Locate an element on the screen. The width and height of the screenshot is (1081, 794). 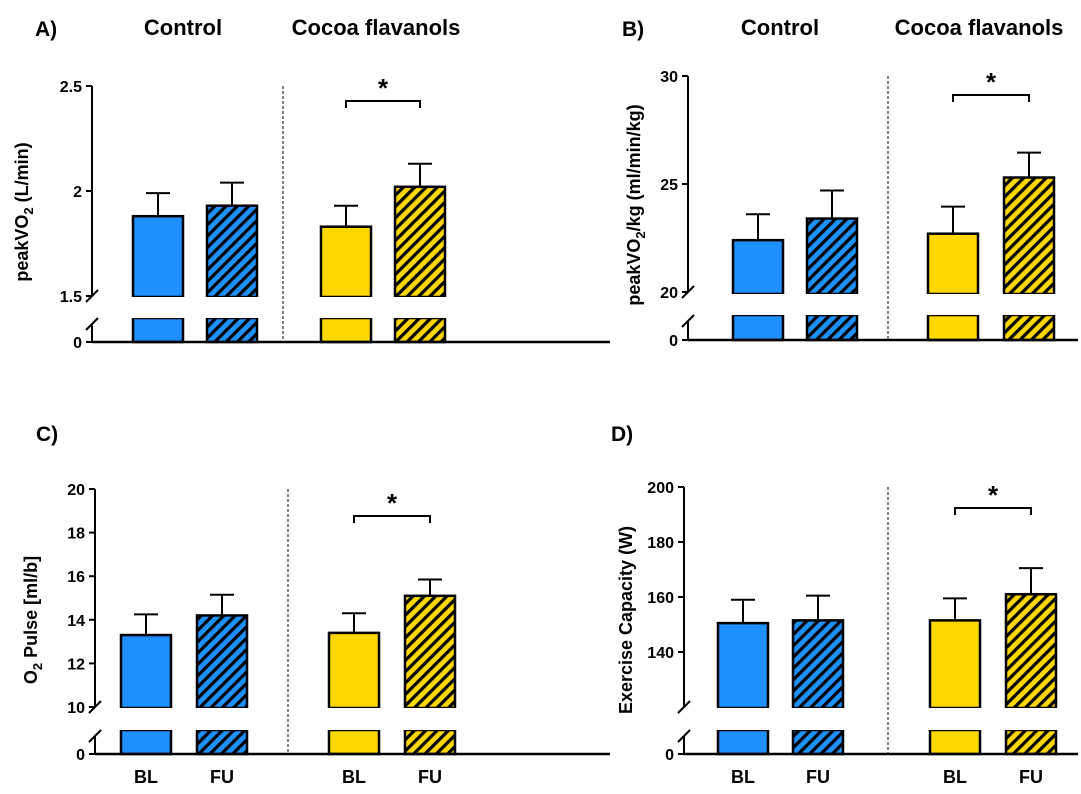
y-tick-label: 14 is located at coordinates (76, 621).